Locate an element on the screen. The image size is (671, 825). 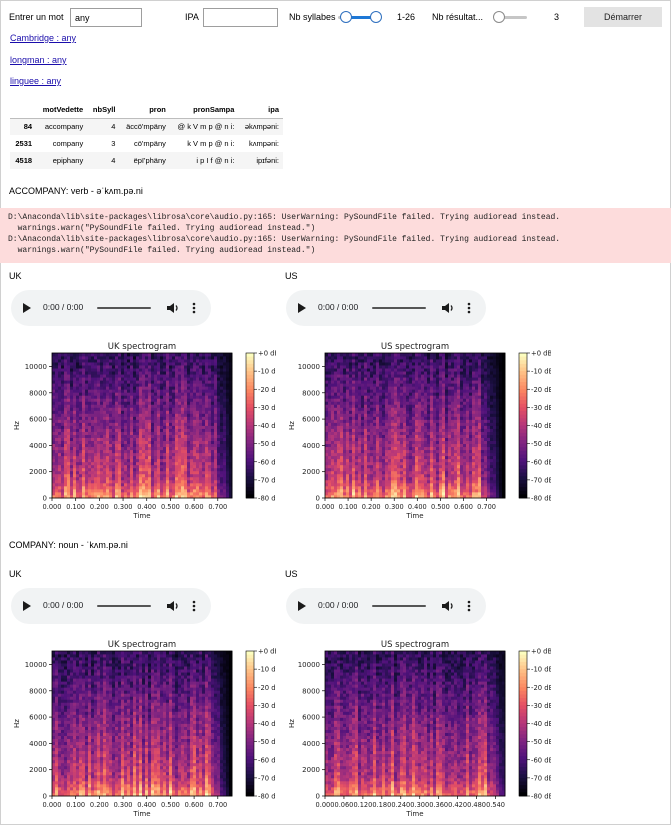
syllables-range-slider is located at coordinates (360, 17).